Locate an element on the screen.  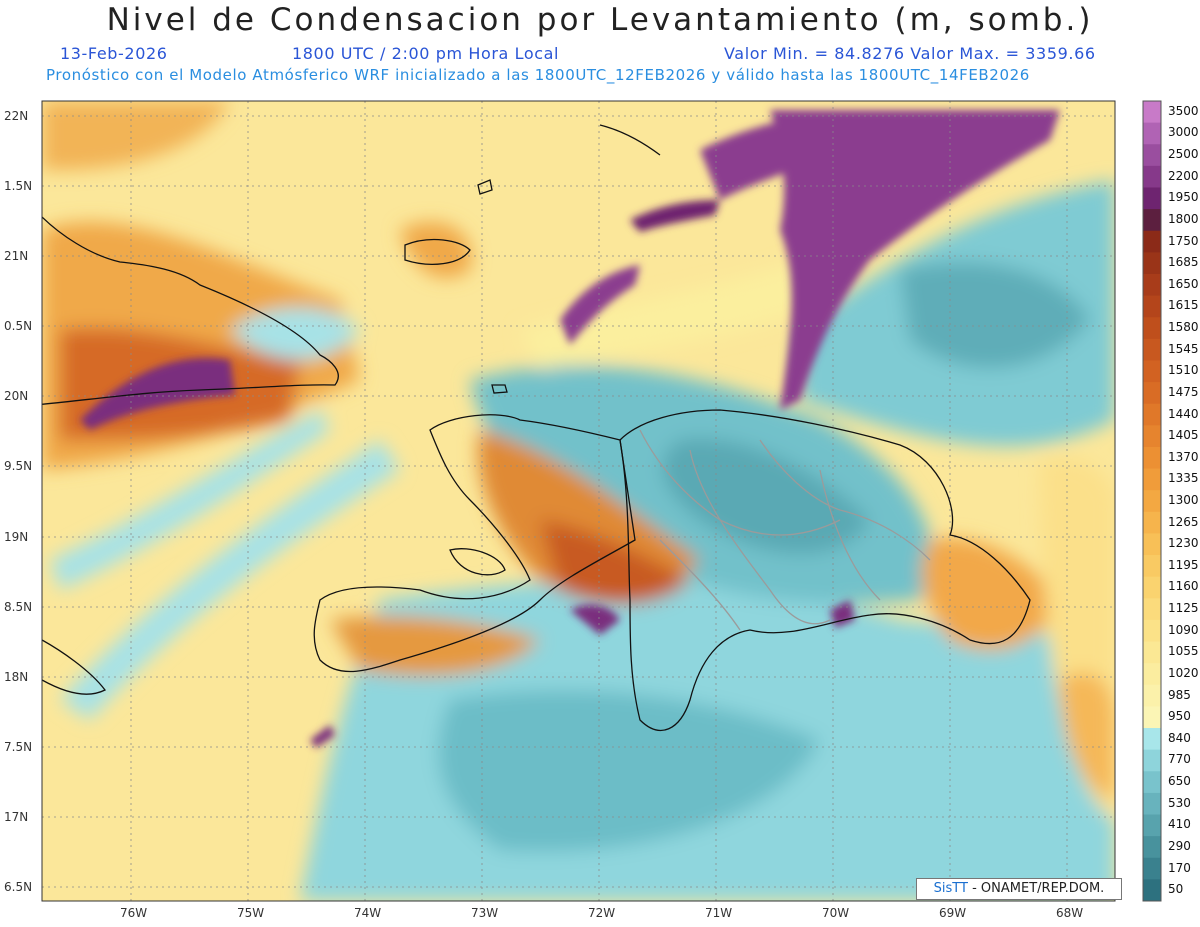
lon-label: 72W is located at coordinates (602, 913).